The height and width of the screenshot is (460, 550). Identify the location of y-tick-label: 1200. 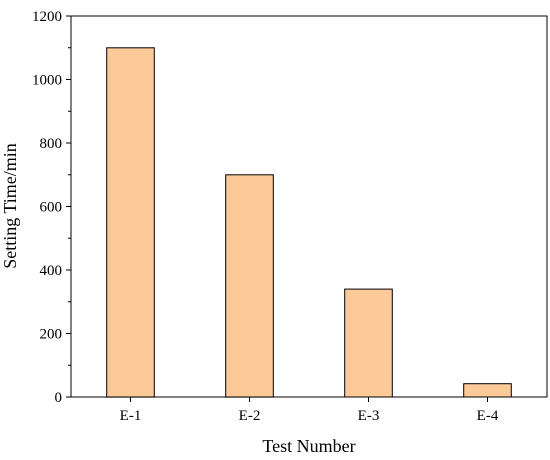
(47, 17).